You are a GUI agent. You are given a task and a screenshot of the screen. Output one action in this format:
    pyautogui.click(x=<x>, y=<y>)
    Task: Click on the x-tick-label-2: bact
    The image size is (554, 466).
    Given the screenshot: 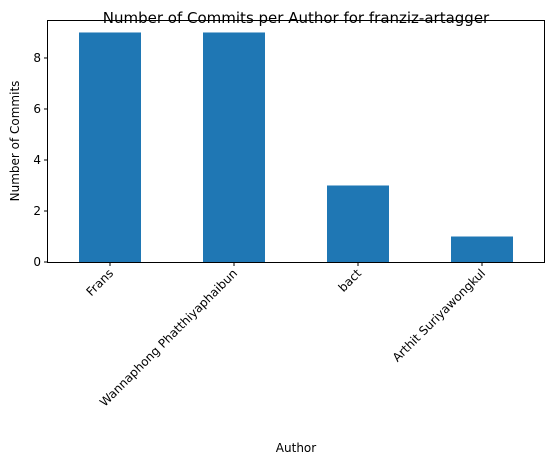 What is the action you would take?
    pyautogui.click(x=350, y=280)
    